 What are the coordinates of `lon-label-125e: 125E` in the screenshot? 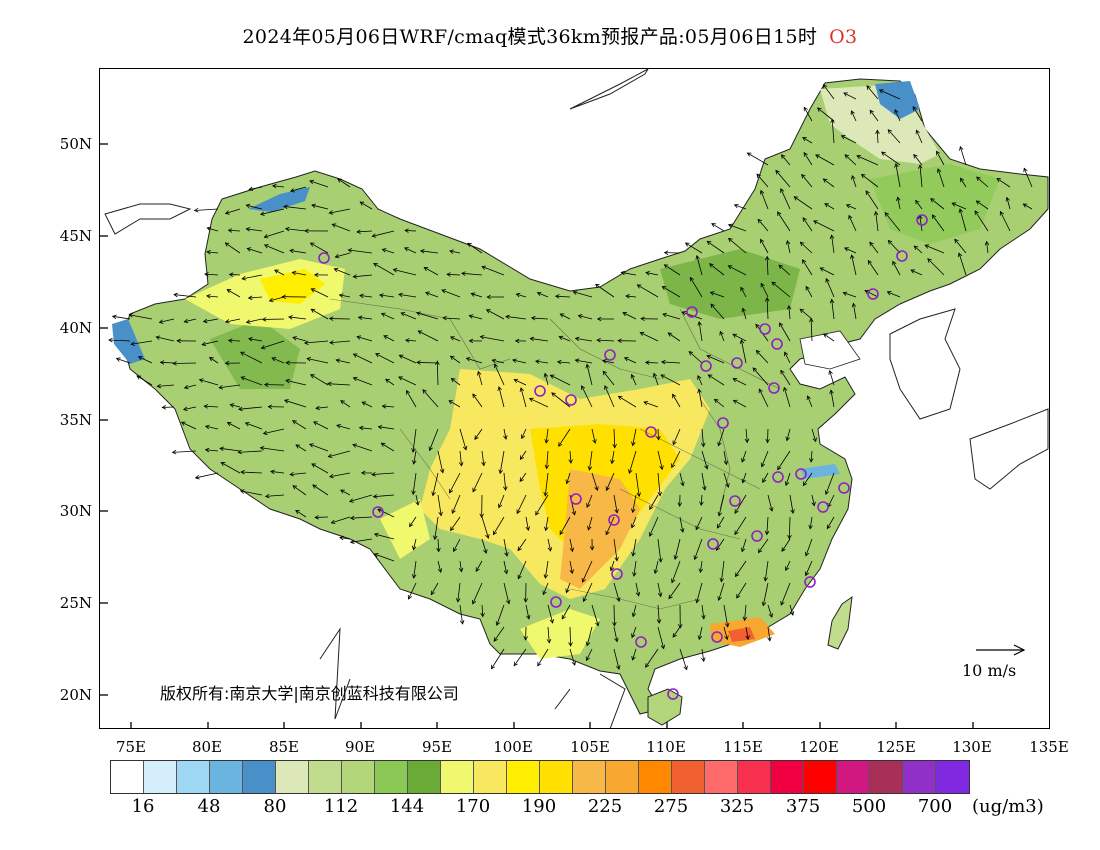 It's located at (896, 747).